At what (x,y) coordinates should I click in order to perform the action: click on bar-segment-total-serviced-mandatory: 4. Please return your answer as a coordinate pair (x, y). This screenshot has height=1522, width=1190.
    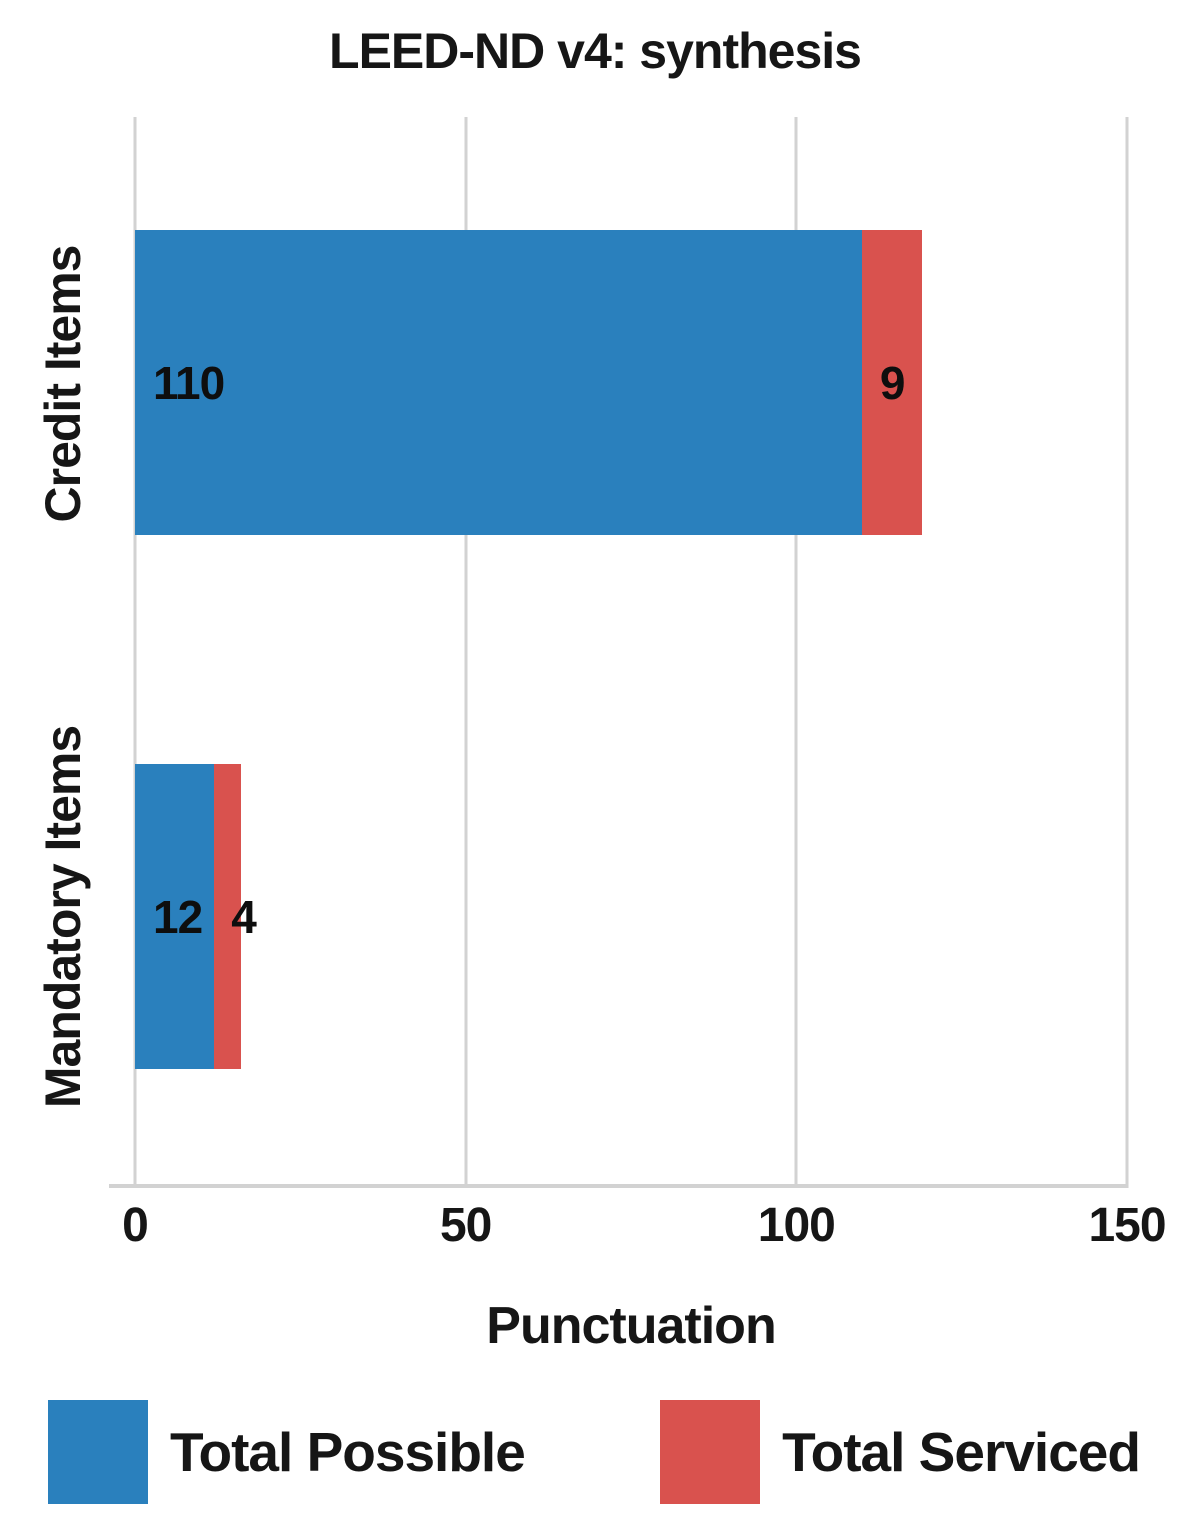
    Looking at the image, I should click on (235, 916).